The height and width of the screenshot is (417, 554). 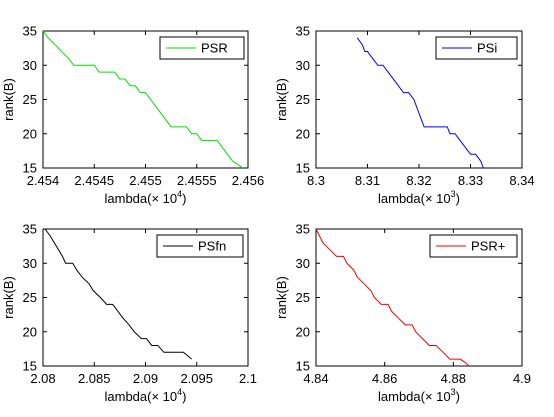 What do you see at coordinates (248, 378) in the screenshot?
I see `x-tick-label: 2.1` at bounding box center [248, 378].